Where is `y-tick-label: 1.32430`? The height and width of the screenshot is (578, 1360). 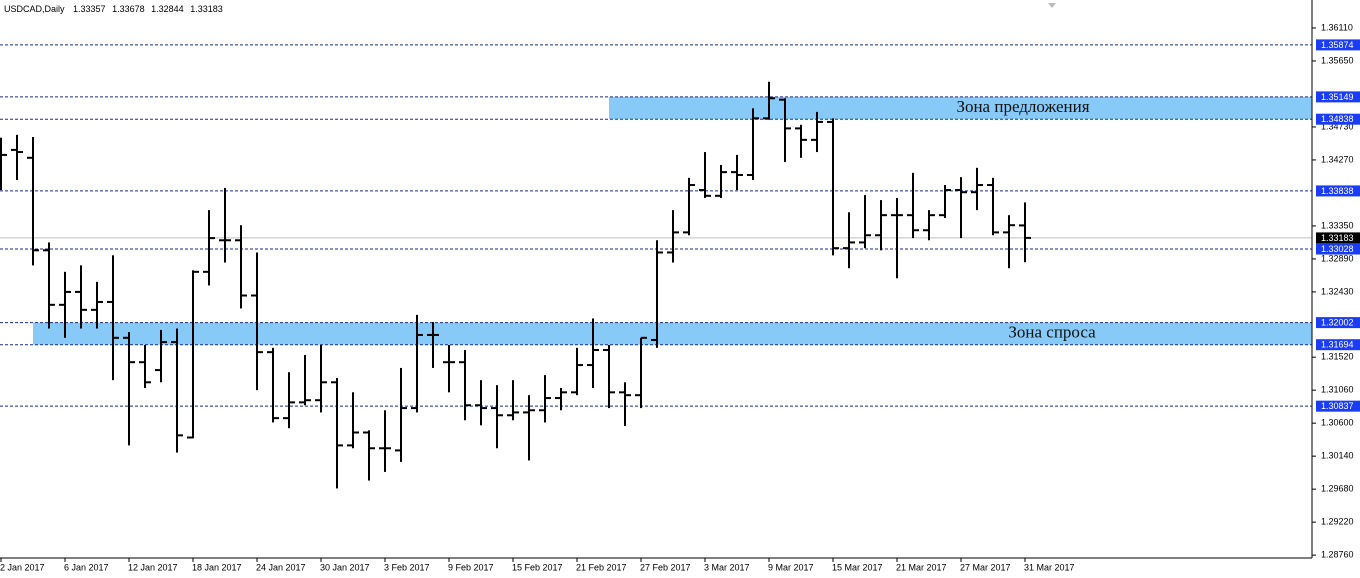
y-tick-label: 1.32430 is located at coordinates (1337, 291).